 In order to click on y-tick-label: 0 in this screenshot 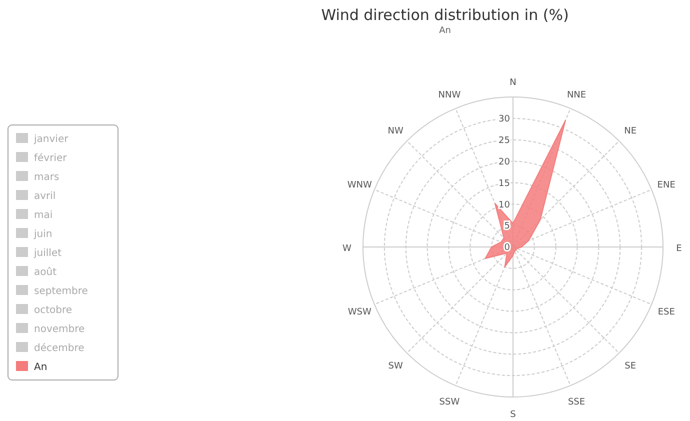, I will do `click(507, 248)`.